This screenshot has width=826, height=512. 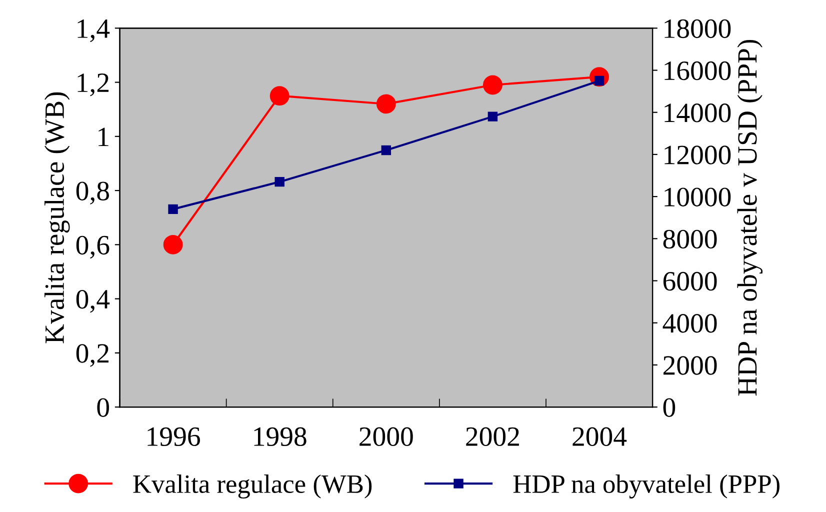 What do you see at coordinates (697, 113) in the screenshot?
I see `y2-tick-label: 14000` at bounding box center [697, 113].